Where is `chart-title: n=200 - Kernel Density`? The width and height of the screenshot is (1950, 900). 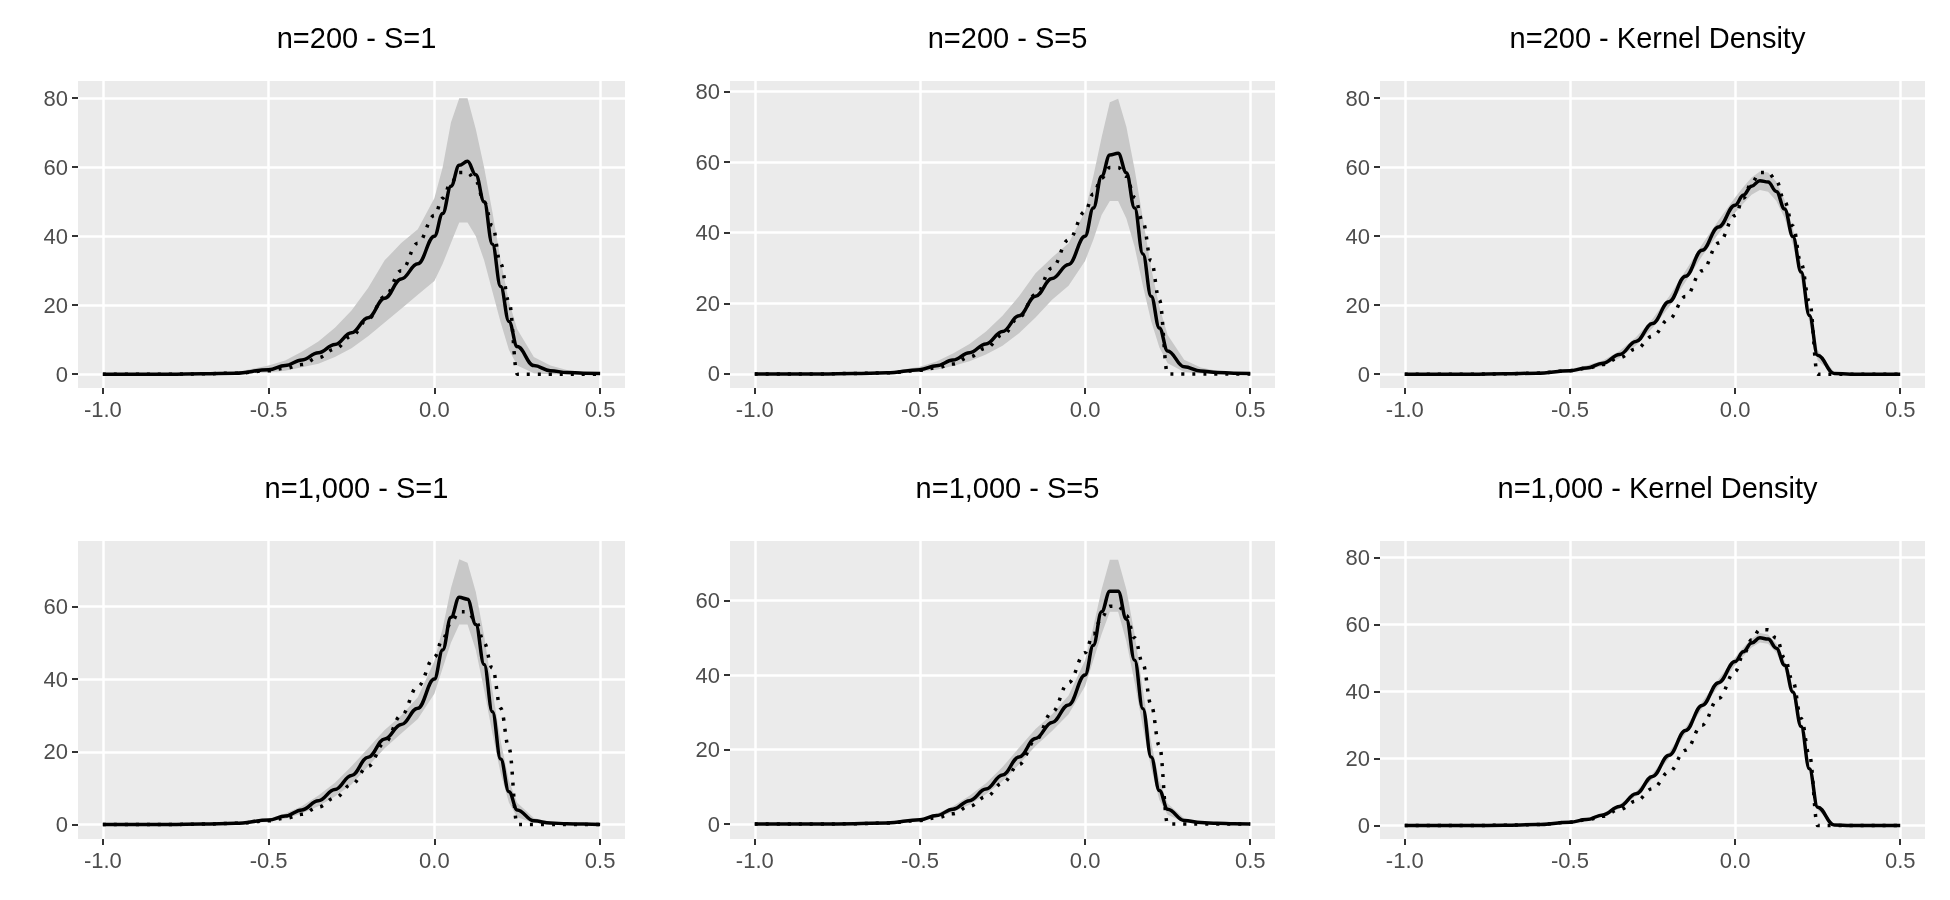 chart-title: n=200 - Kernel Density is located at coordinates (1657, 37).